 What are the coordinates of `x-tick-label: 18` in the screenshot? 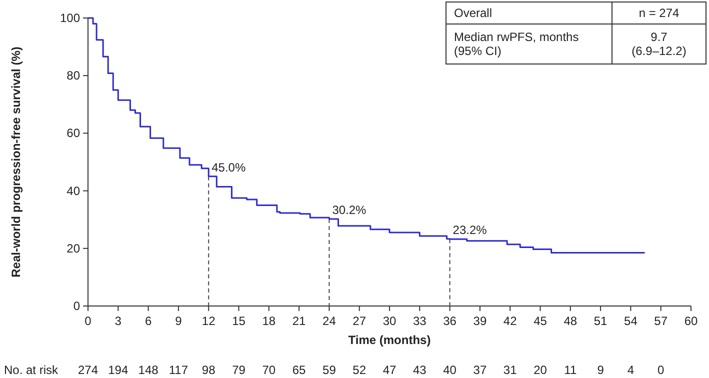 It's located at (269, 321).